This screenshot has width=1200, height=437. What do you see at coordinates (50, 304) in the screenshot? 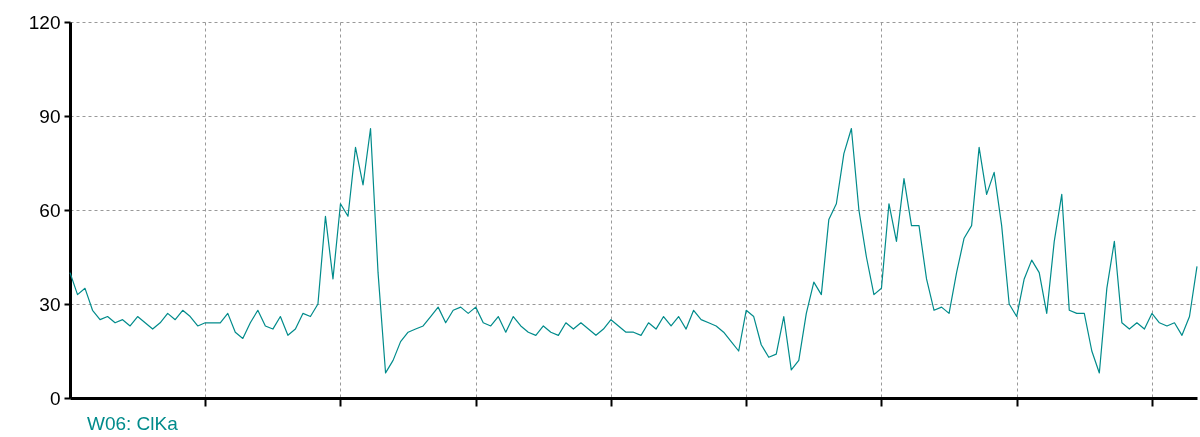
I see `y-tick-label: 30` at bounding box center [50, 304].